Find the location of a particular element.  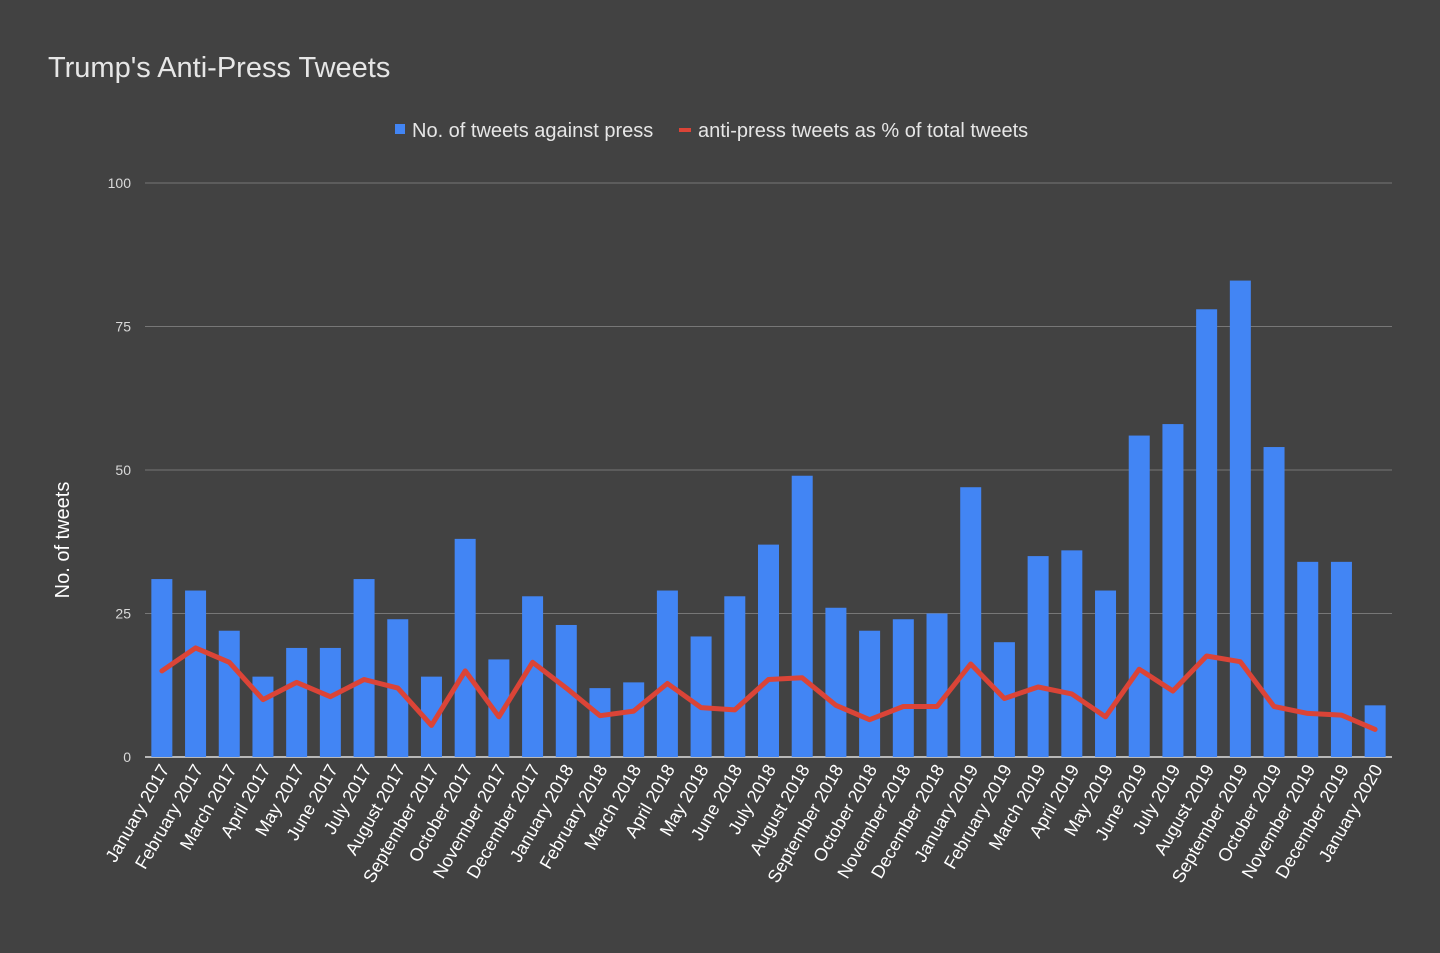

legend-swatch-line is located at coordinates (685, 130).